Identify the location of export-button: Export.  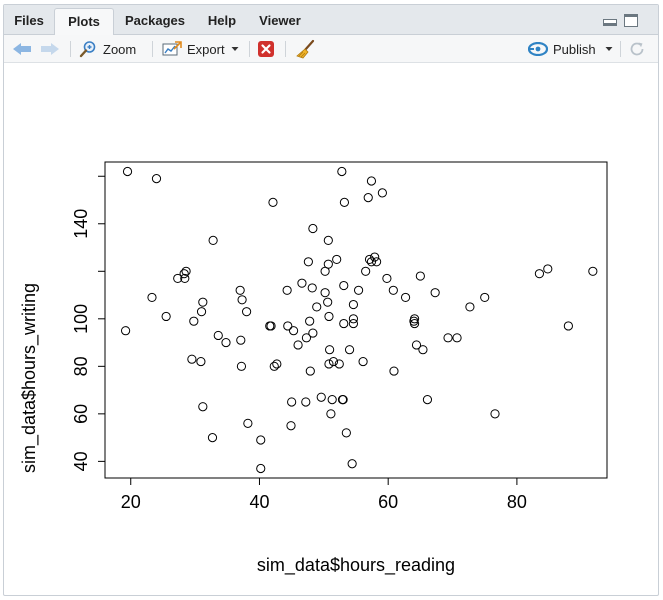
(200, 49).